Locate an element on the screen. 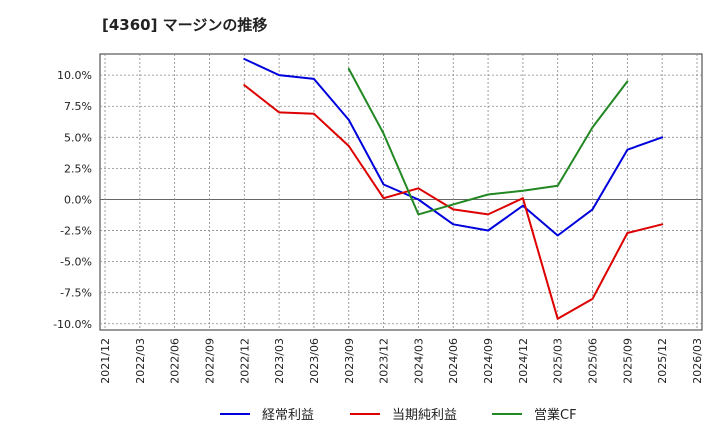 This screenshot has width=720, height=440. legend: 経常利益 当期純利益 営業CF is located at coordinates (398, 415).